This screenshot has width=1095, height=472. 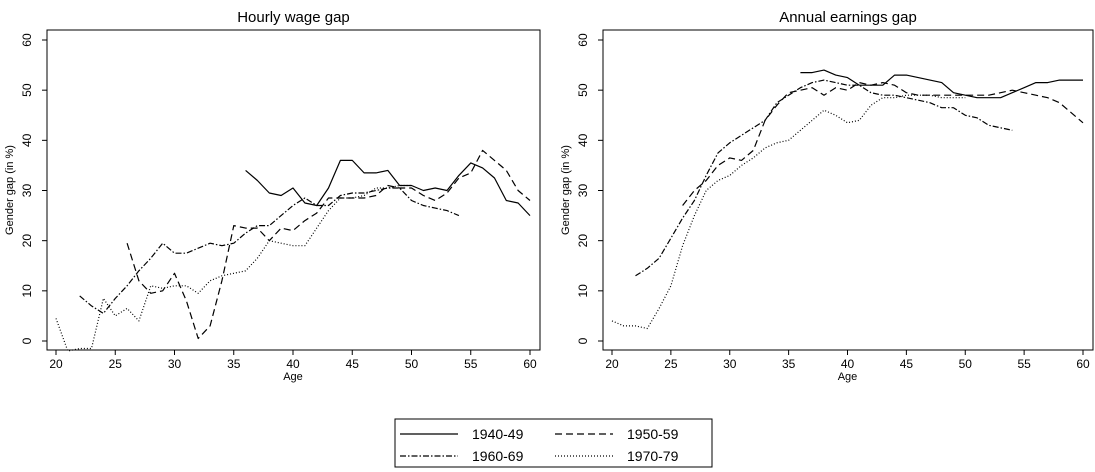 I want to click on chart-title: Hourly wage gap, so click(x=293, y=17).